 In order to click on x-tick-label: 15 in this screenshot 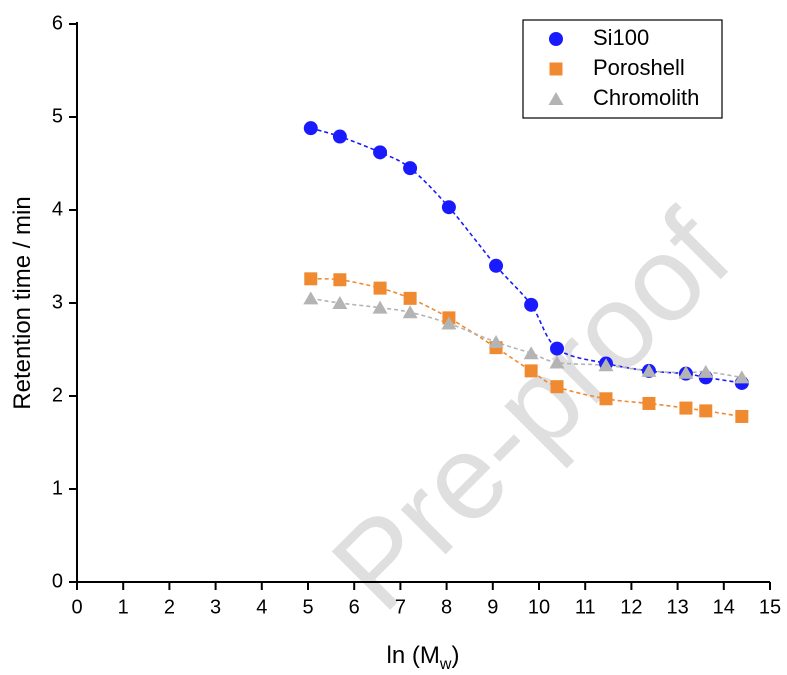, I will do `click(770, 607)`.